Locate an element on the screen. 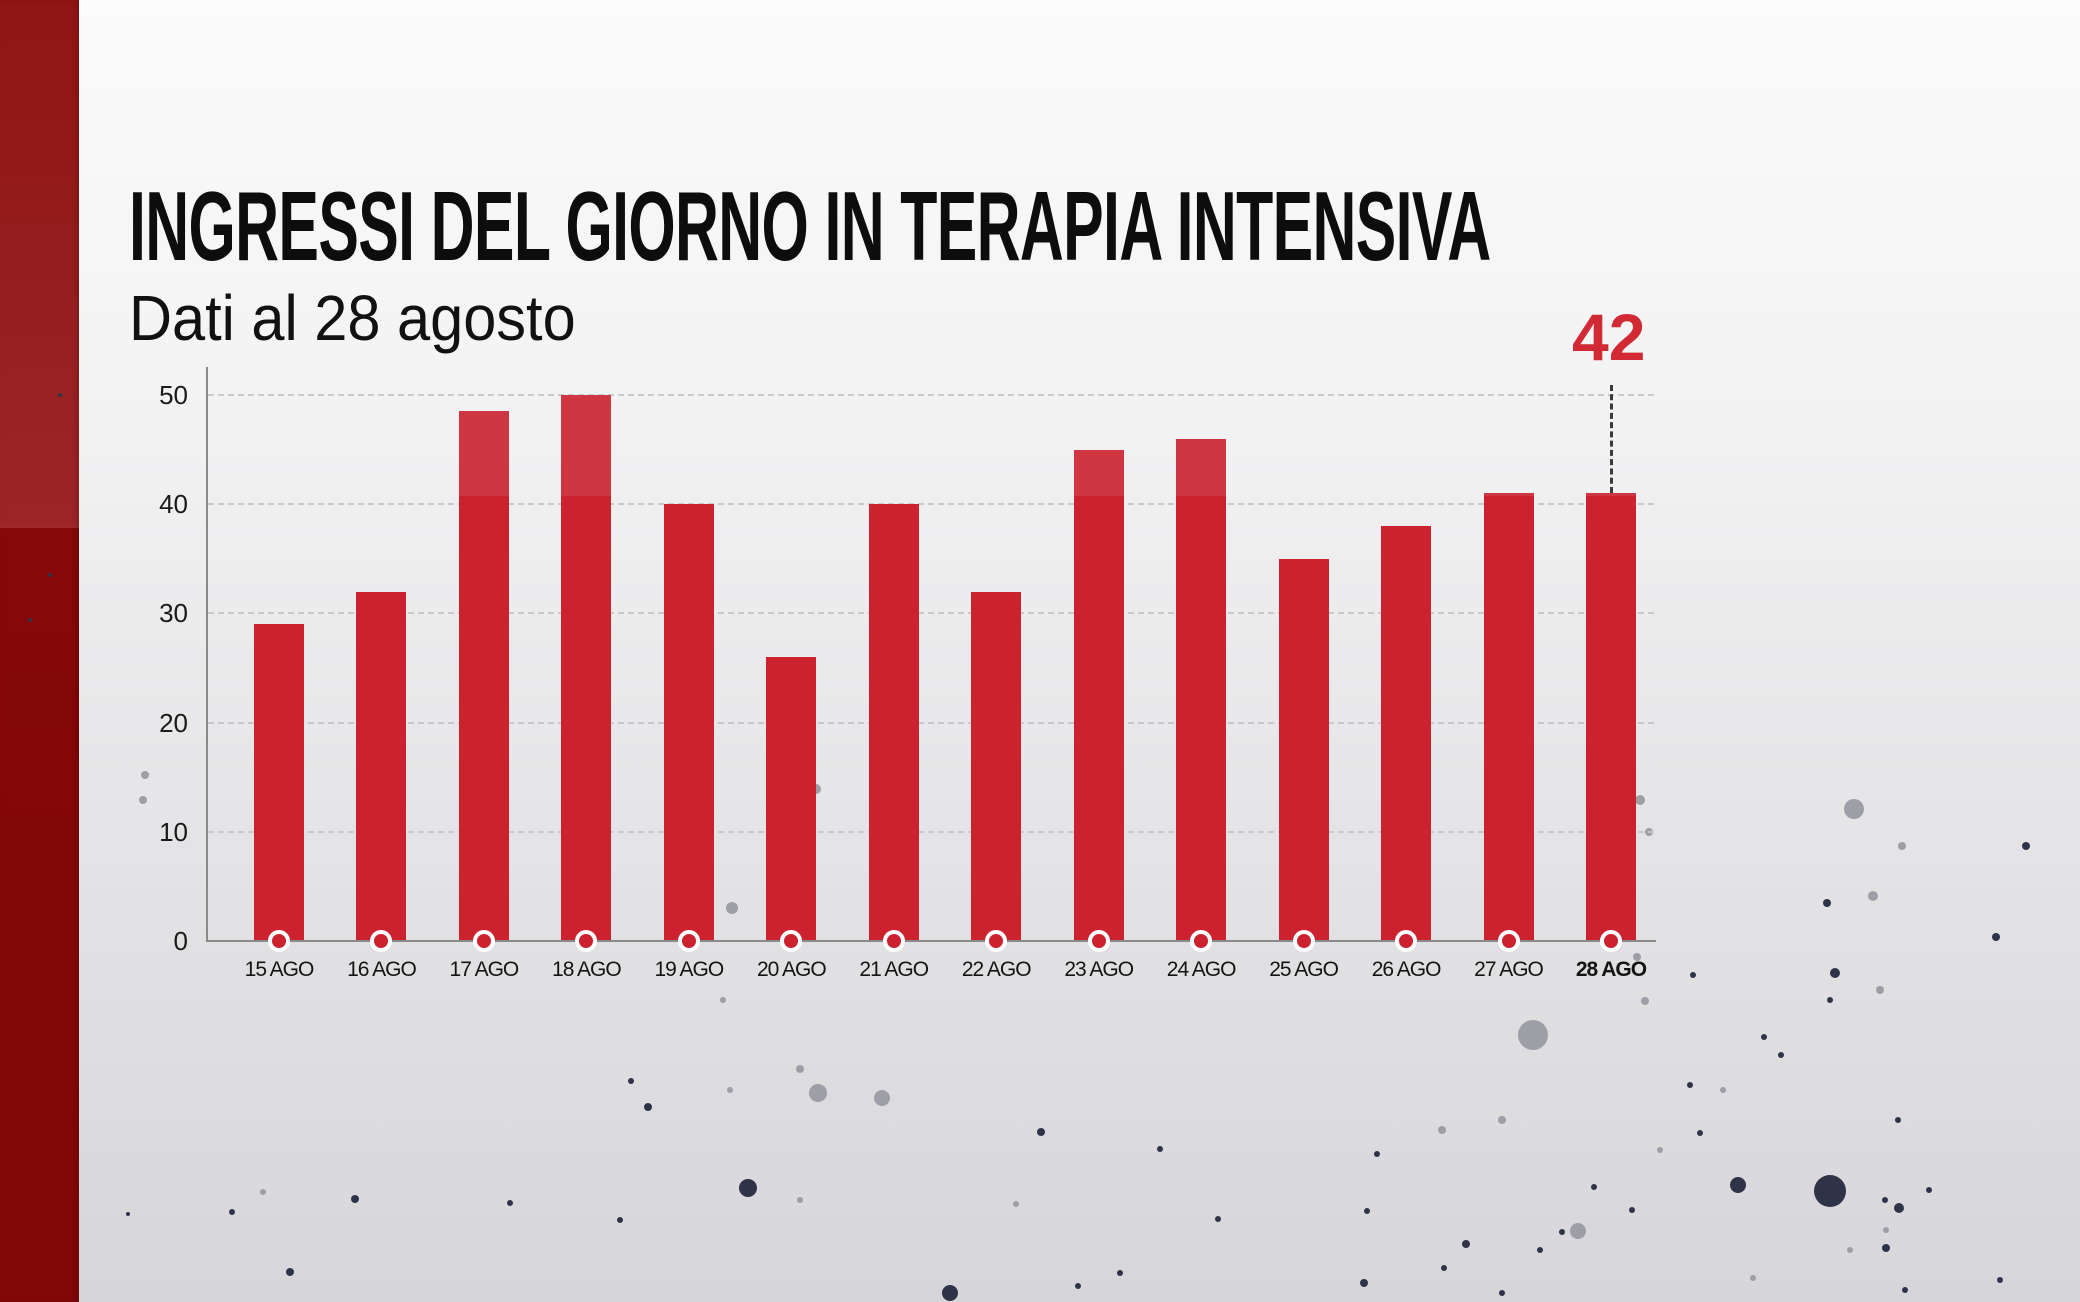 Image resolution: width=2080 pixels, height=1302 pixels. y-tick-label: 40 is located at coordinates (173, 504).